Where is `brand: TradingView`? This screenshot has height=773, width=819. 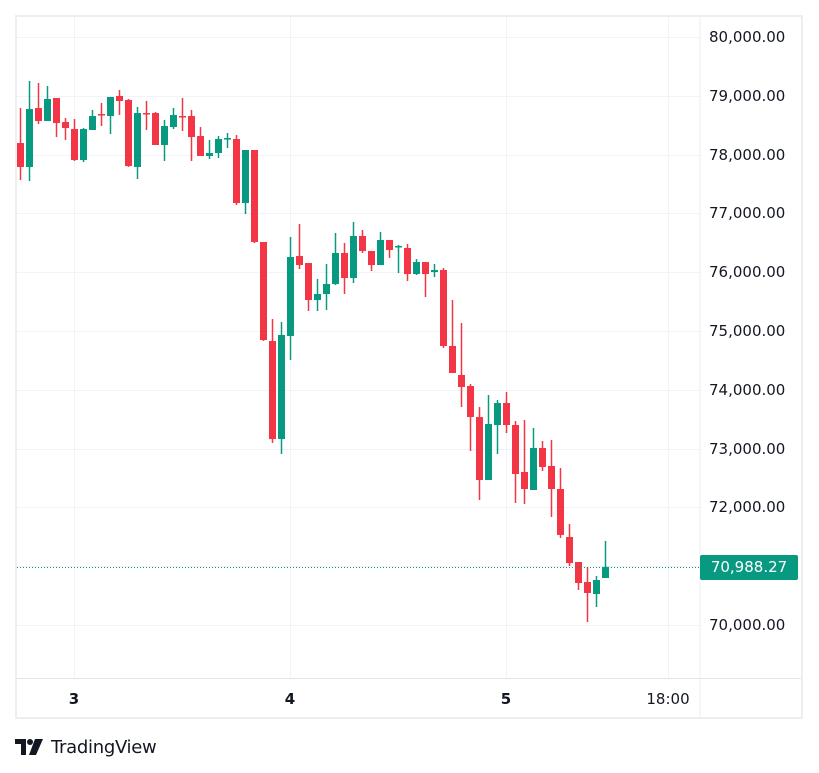
brand: TradingView is located at coordinates (86, 747).